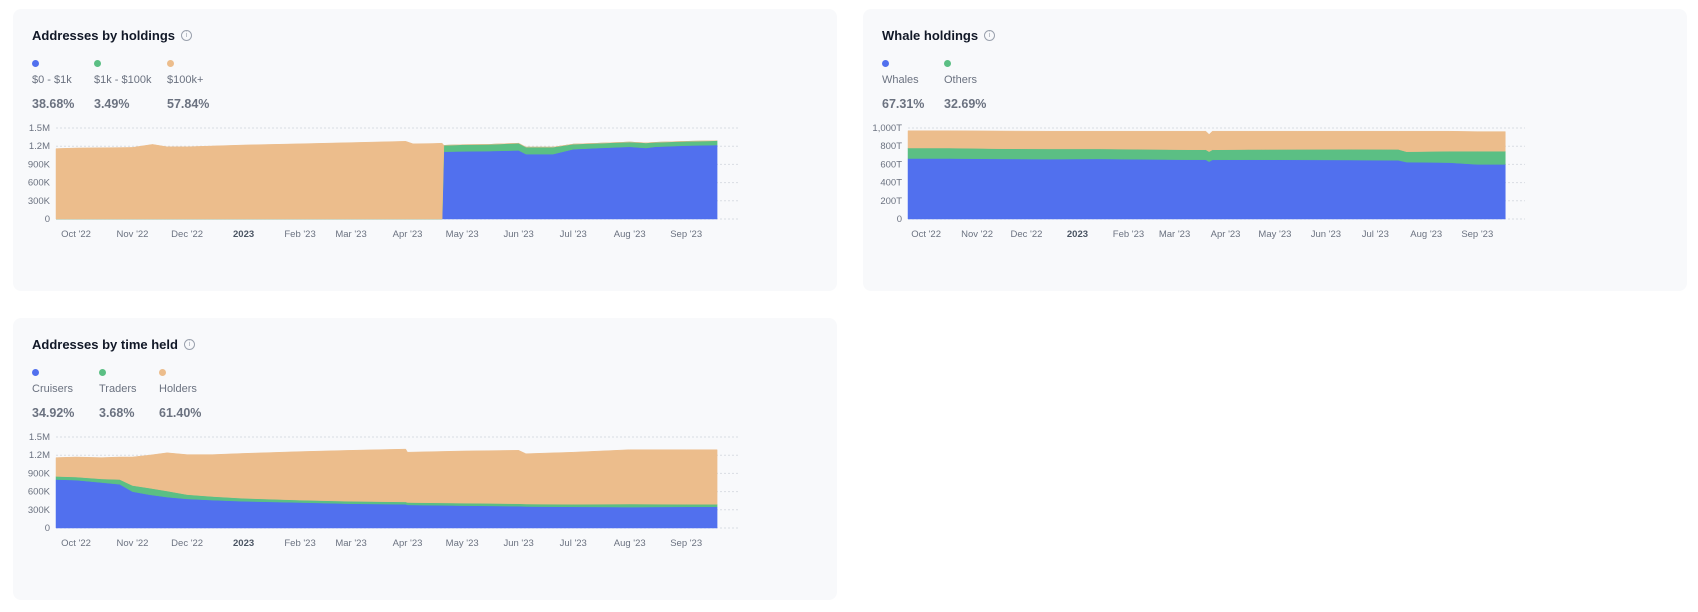 This screenshot has width=1698, height=612. What do you see at coordinates (965, 104) in the screenshot?
I see `legend-value: 32.69%` at bounding box center [965, 104].